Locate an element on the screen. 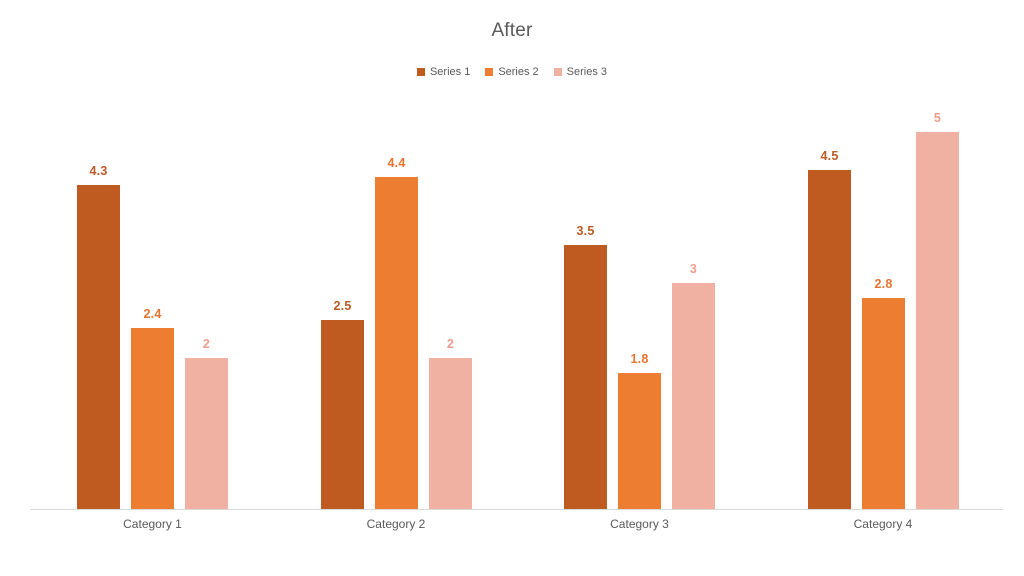 This screenshot has height=576, width=1024. bar-series1-category1 is located at coordinates (98, 347).